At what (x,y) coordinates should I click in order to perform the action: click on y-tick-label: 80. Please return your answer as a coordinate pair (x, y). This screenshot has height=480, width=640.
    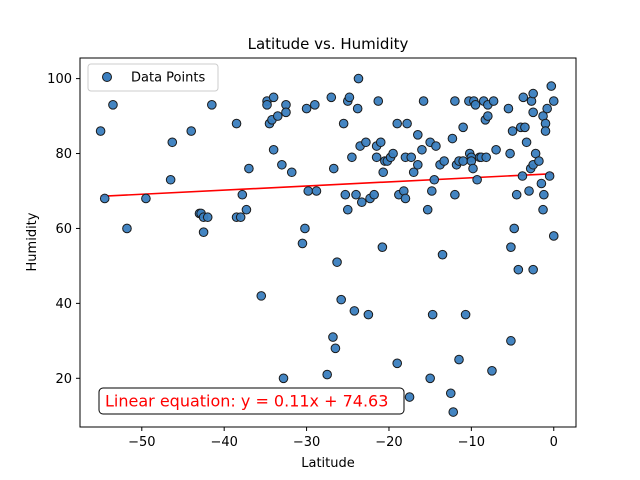
    Looking at the image, I should click on (63, 154).